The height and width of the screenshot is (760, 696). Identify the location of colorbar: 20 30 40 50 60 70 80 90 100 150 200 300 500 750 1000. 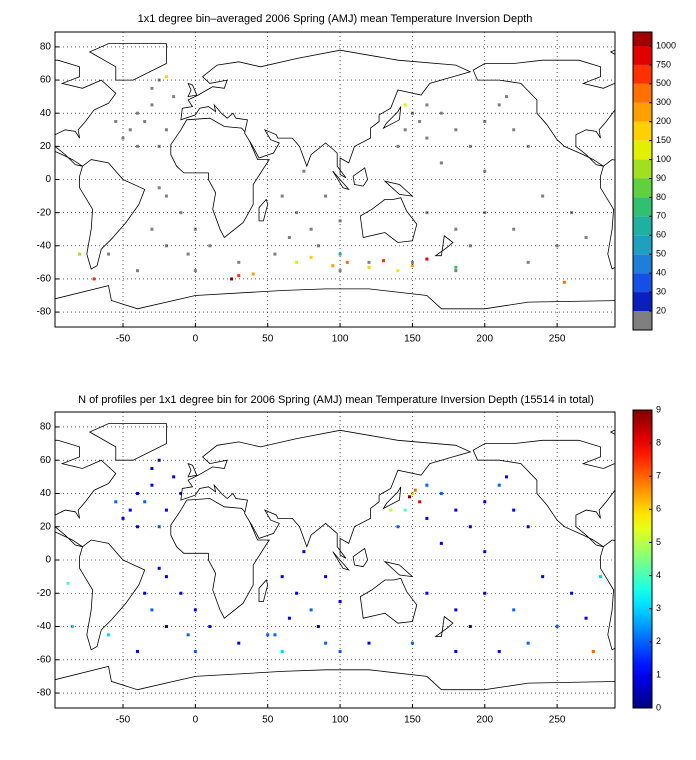
(654, 181).